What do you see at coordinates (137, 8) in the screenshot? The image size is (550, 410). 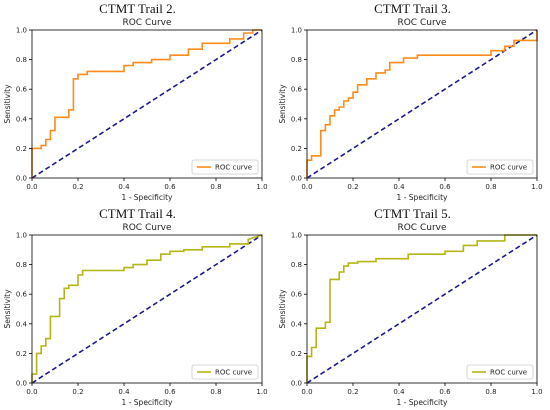 I see `panel-title: CTMT Trail 2.` at bounding box center [137, 8].